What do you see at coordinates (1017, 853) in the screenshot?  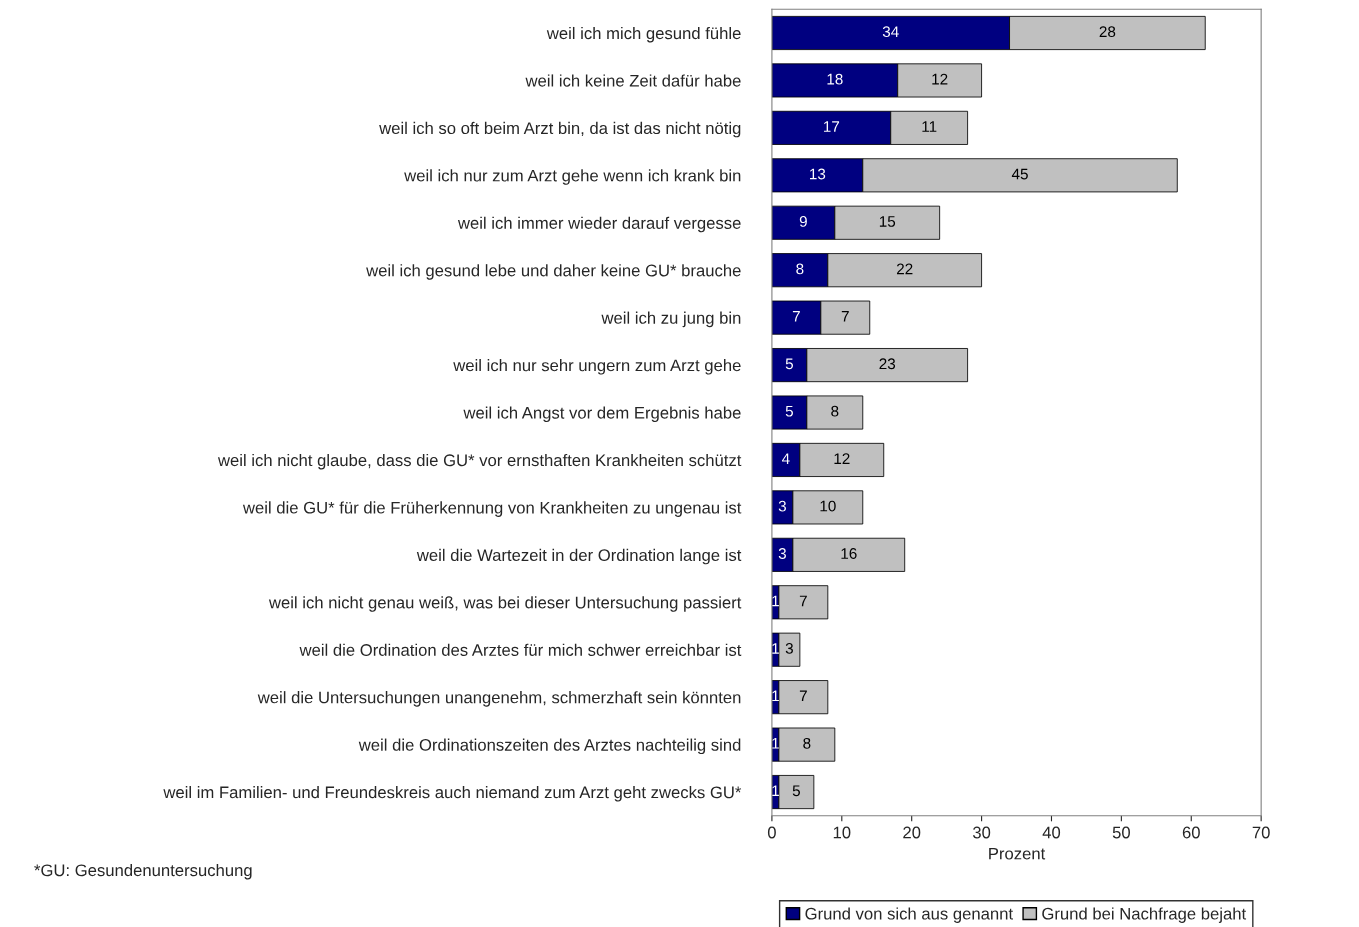 I see `x-axis-title: Prozent` at bounding box center [1017, 853].